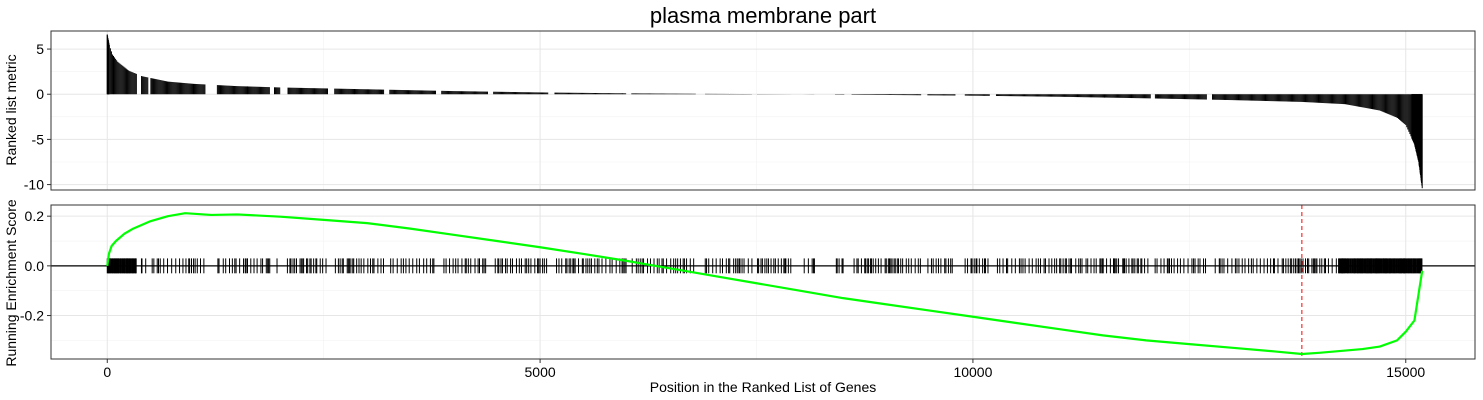 The width and height of the screenshot is (1483, 400). I want to click on y-tick-label: 0.2, so click(35, 216).